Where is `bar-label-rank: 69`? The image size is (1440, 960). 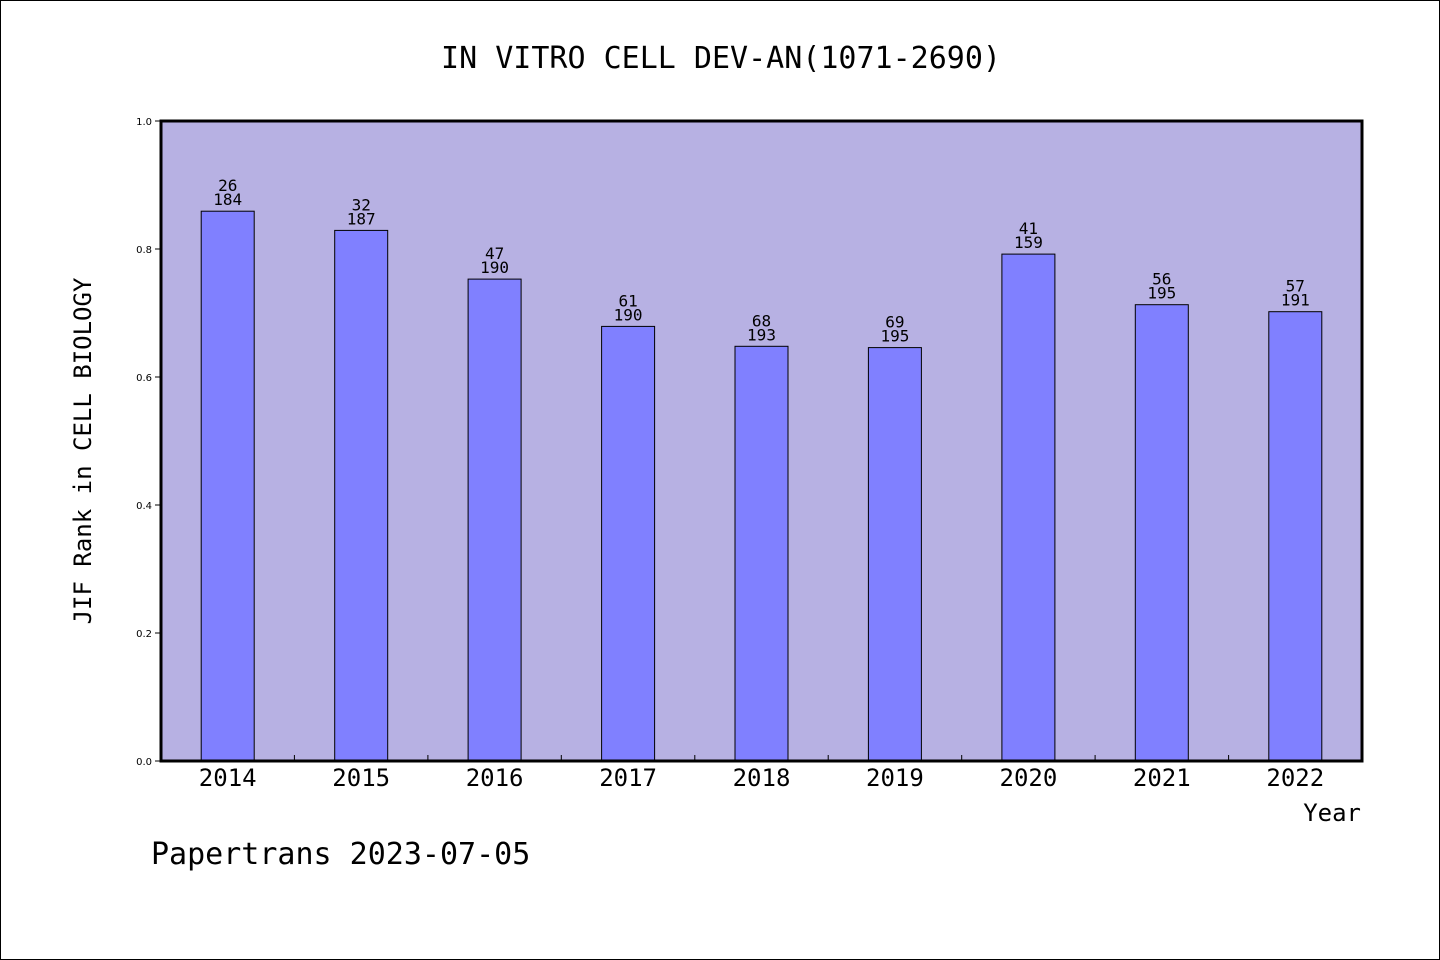
bar-label-rank: 69 is located at coordinates (894, 322).